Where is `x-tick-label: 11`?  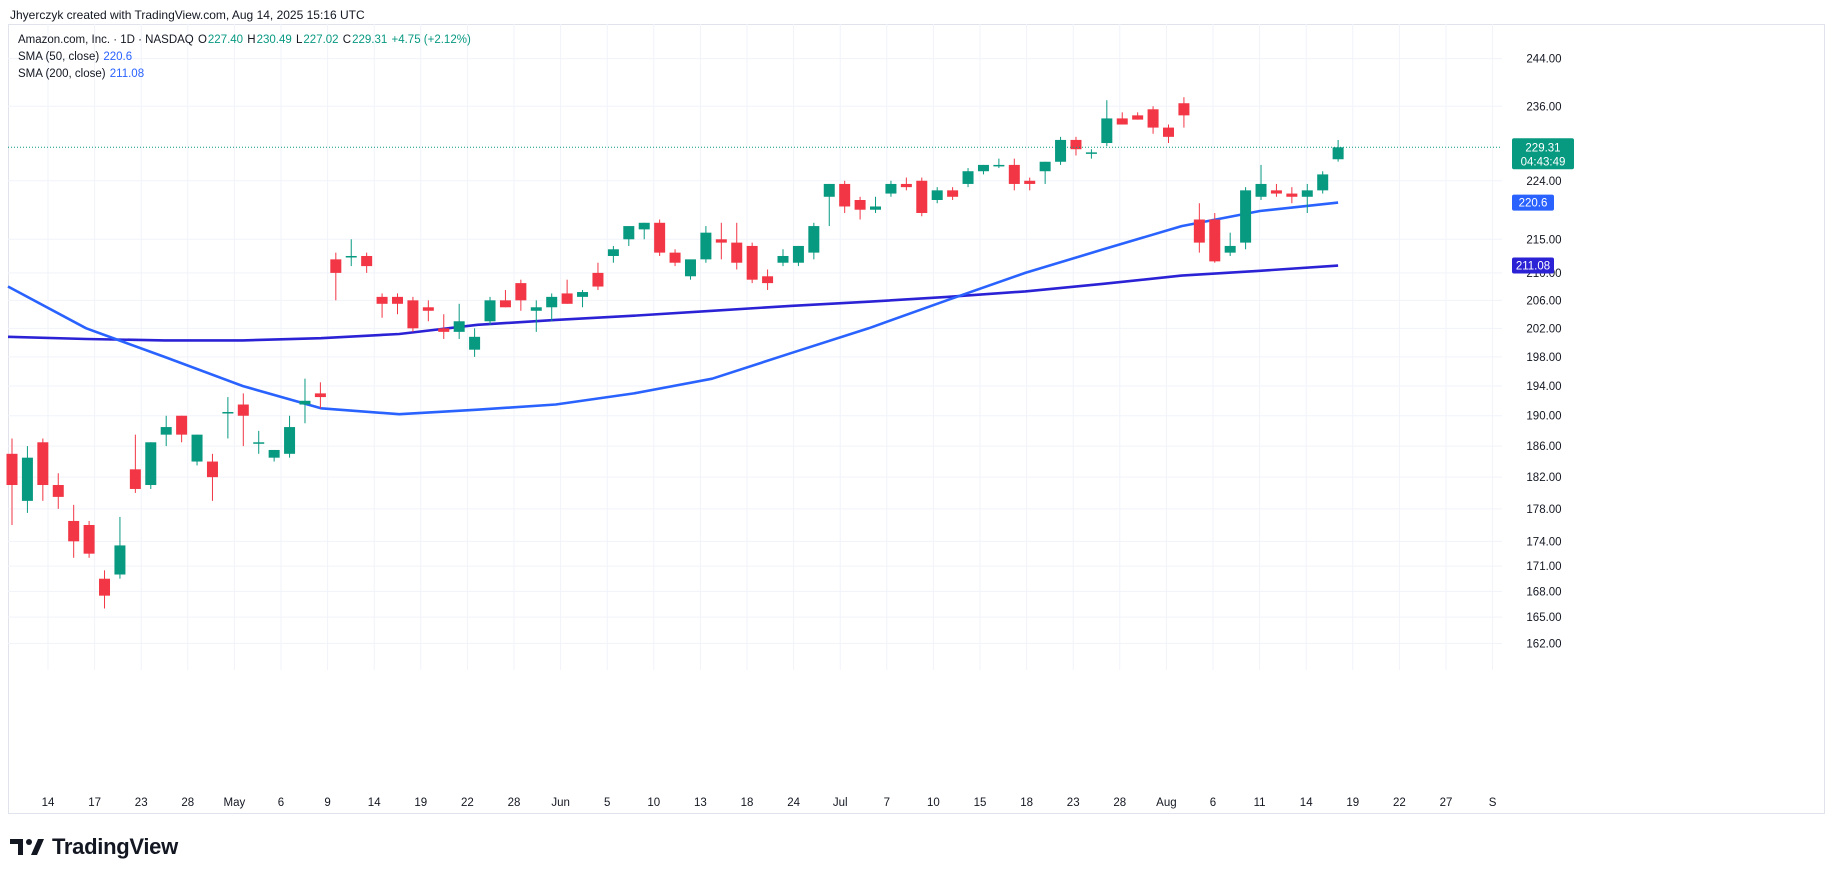 x-tick-label: 11 is located at coordinates (1260, 803).